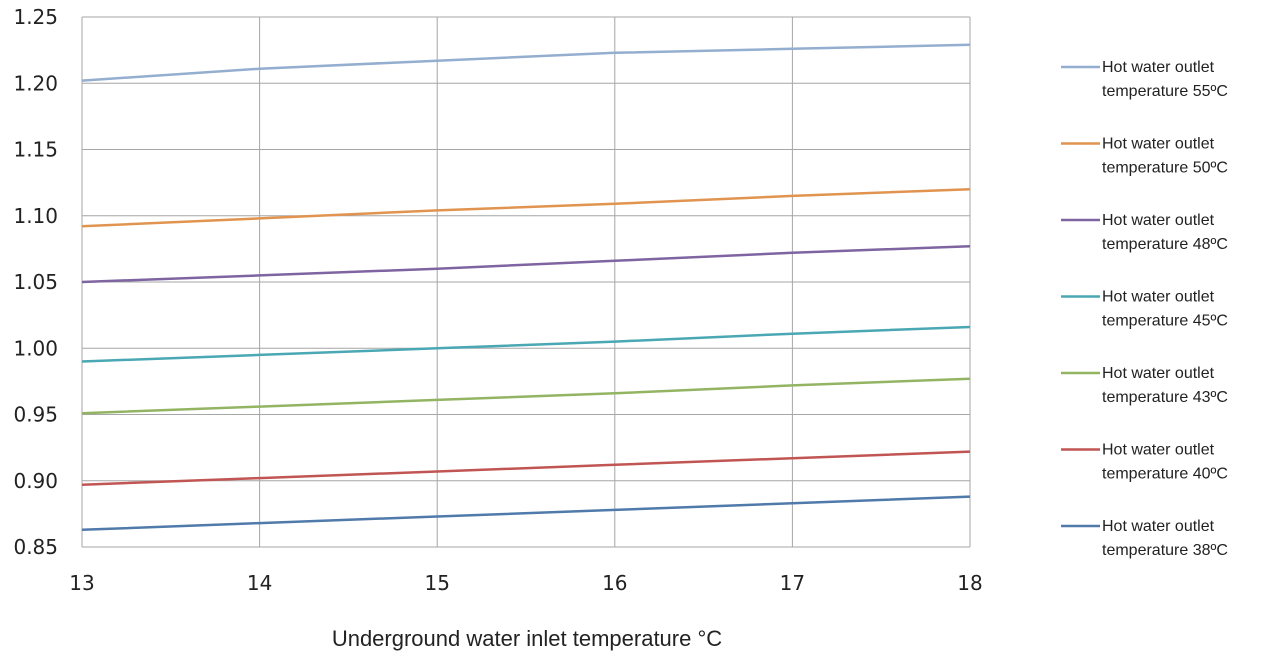  Describe the element at coordinates (1165, 321) in the screenshot. I see `legend-label-line2-3: temperature 45ºC` at that location.